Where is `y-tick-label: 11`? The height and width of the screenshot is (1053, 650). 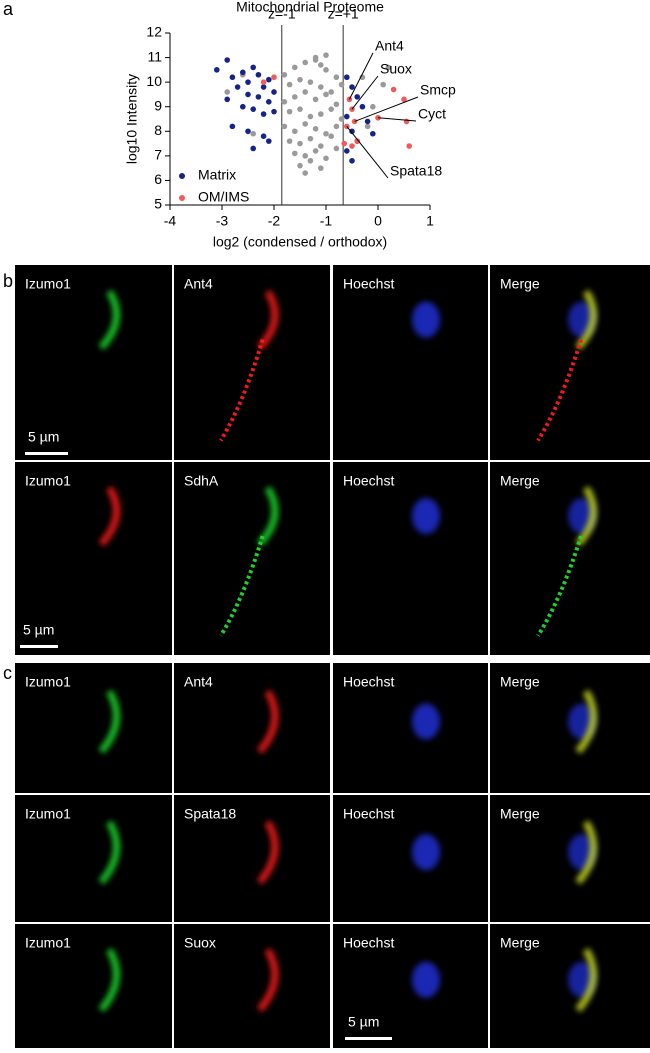 y-tick-label: 11 is located at coordinates (154, 56).